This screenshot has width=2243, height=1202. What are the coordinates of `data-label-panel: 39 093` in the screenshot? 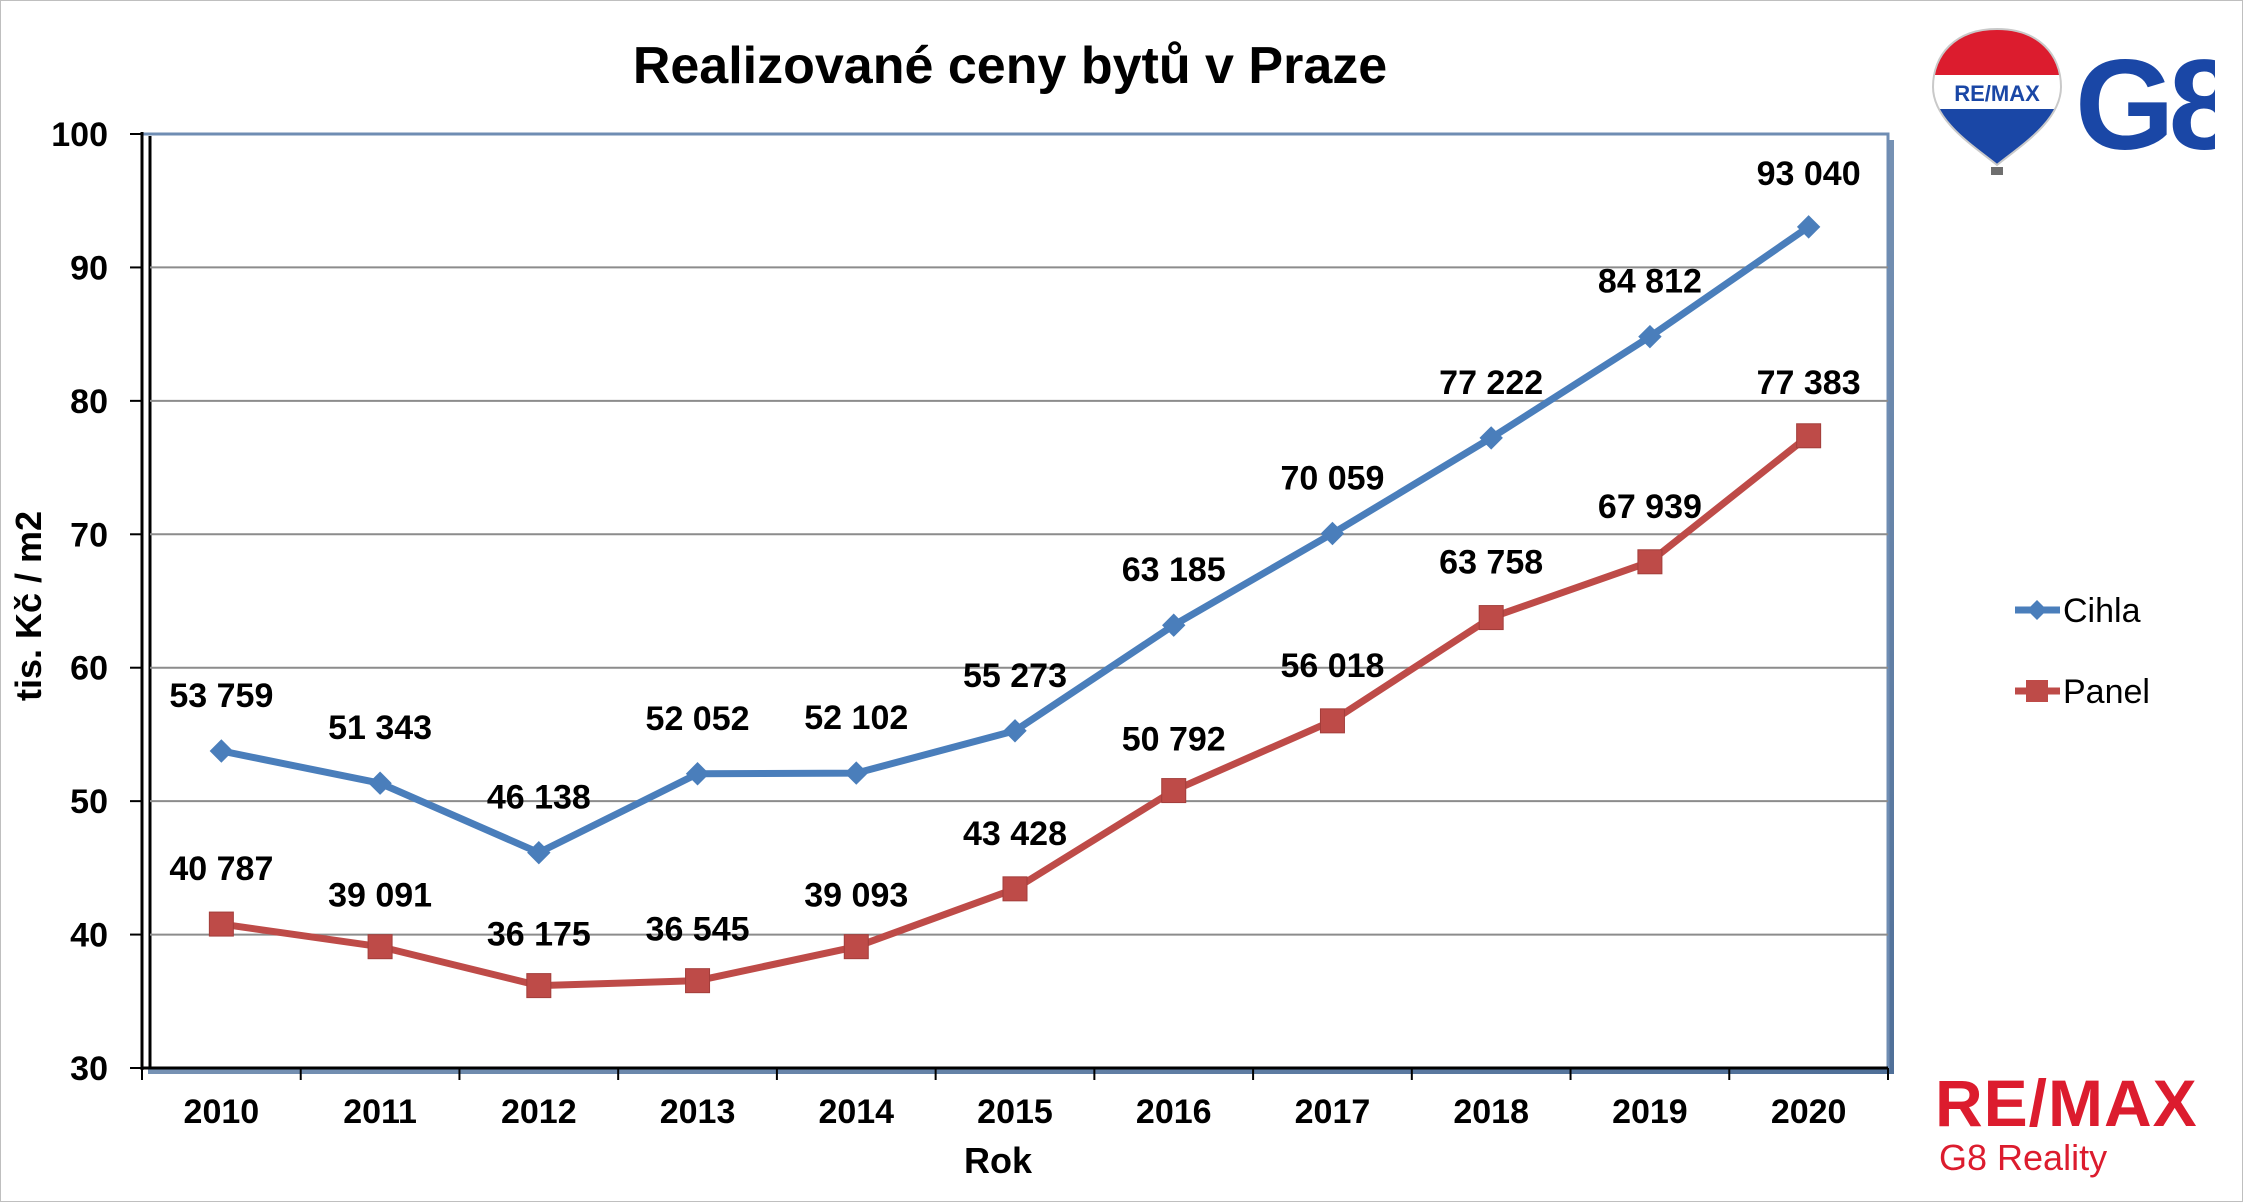 It's located at (856, 896).